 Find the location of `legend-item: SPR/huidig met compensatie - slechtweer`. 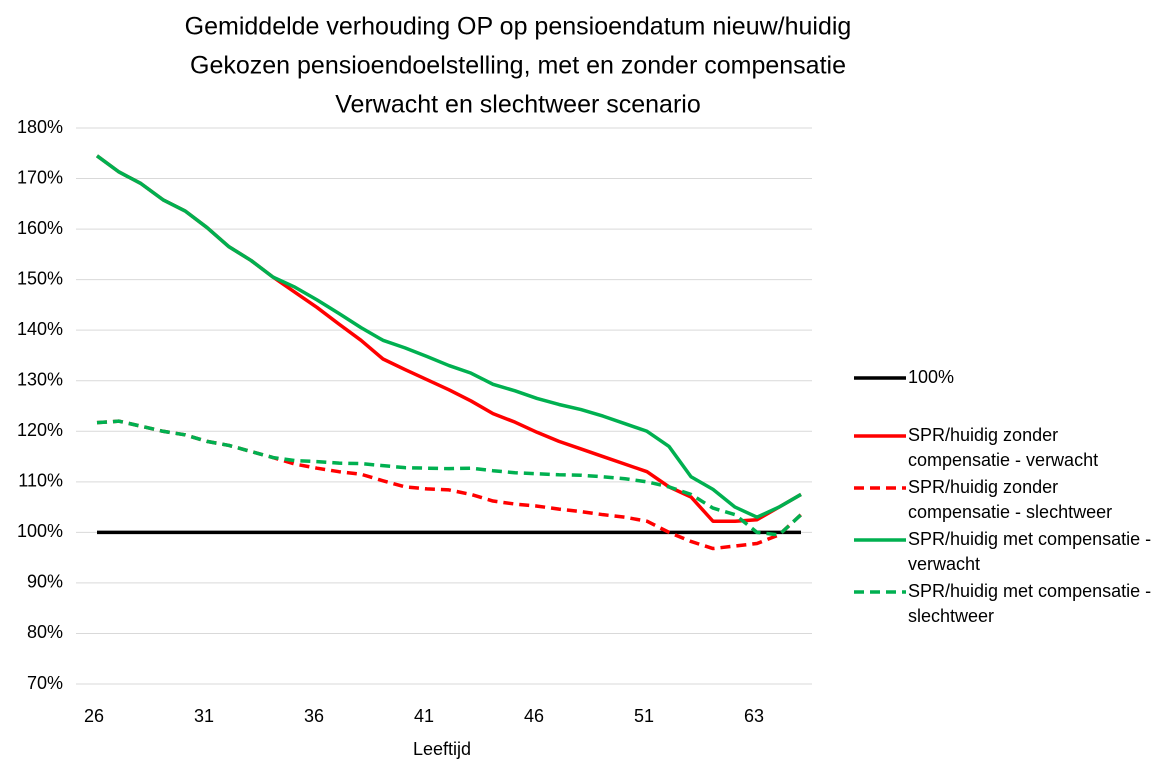

legend-item: SPR/huidig met compensatie - slechtweer is located at coordinates (1012, 604).